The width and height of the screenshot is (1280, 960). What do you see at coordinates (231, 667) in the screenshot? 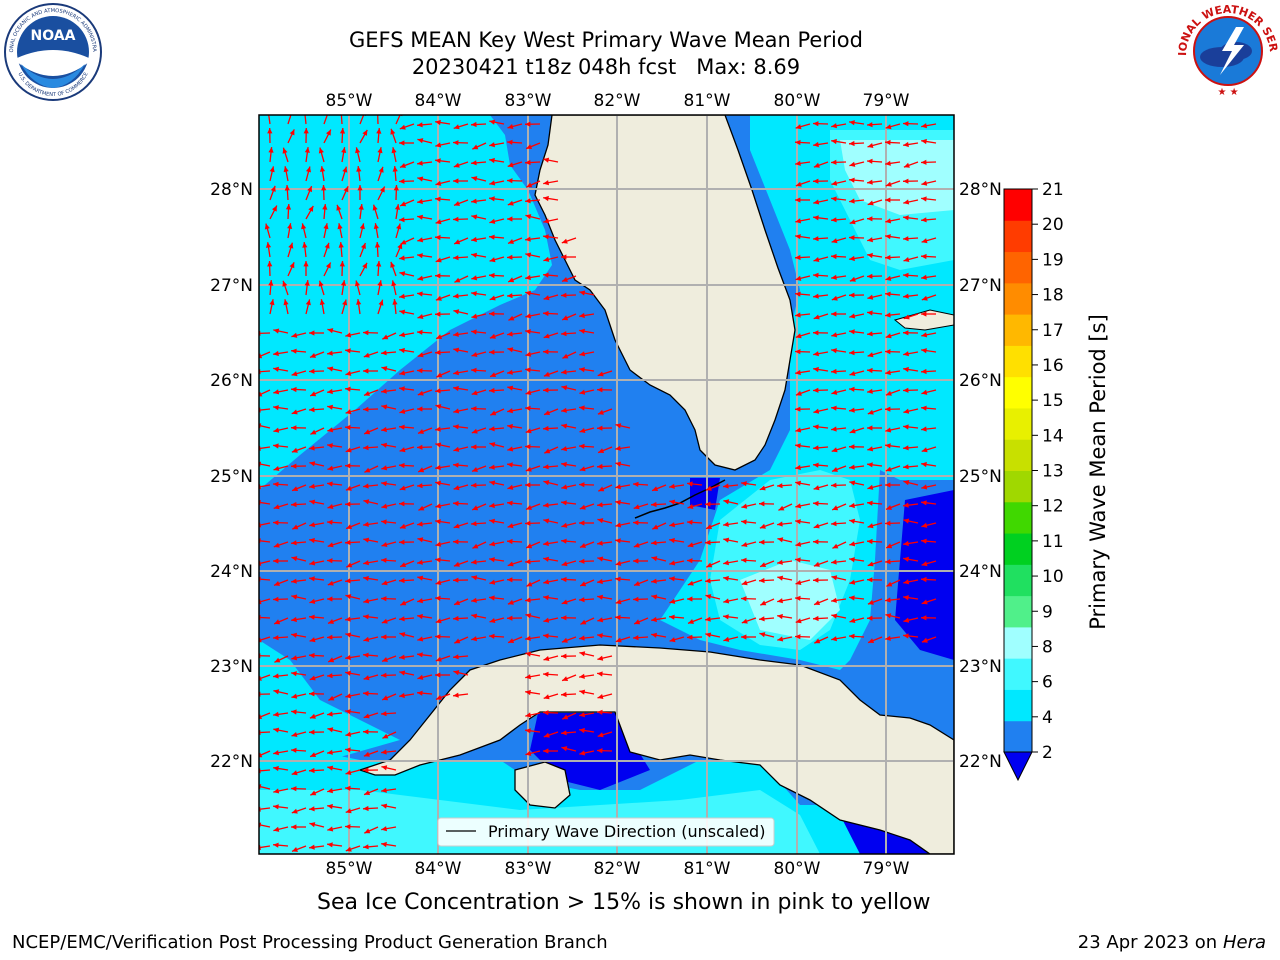
I see `lat-label-left: 23°N` at bounding box center [231, 667].